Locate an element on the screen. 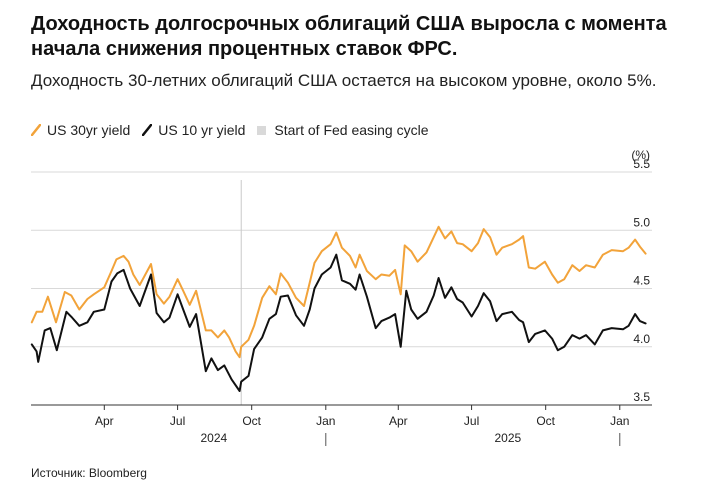 The width and height of the screenshot is (706, 496). legend-item-30yr: US 30yr yield is located at coordinates (80, 130).